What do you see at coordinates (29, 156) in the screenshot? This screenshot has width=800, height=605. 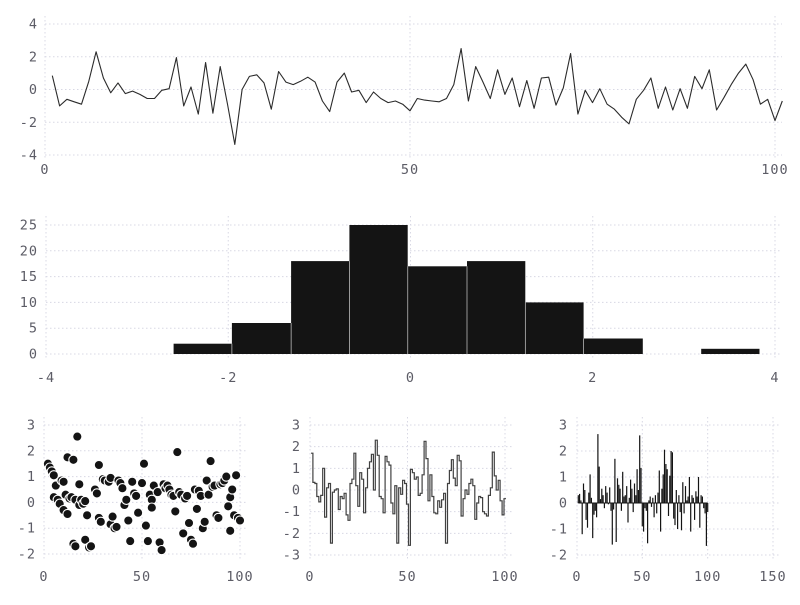 I see `y-tick-label: -4` at bounding box center [29, 156].